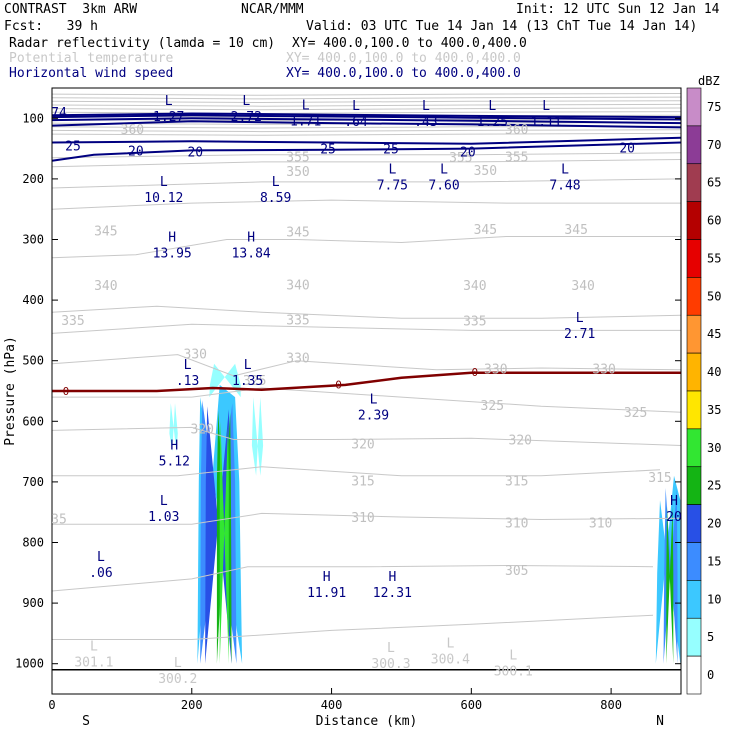  I want to click on theta-label-31: 310, so click(362, 518).